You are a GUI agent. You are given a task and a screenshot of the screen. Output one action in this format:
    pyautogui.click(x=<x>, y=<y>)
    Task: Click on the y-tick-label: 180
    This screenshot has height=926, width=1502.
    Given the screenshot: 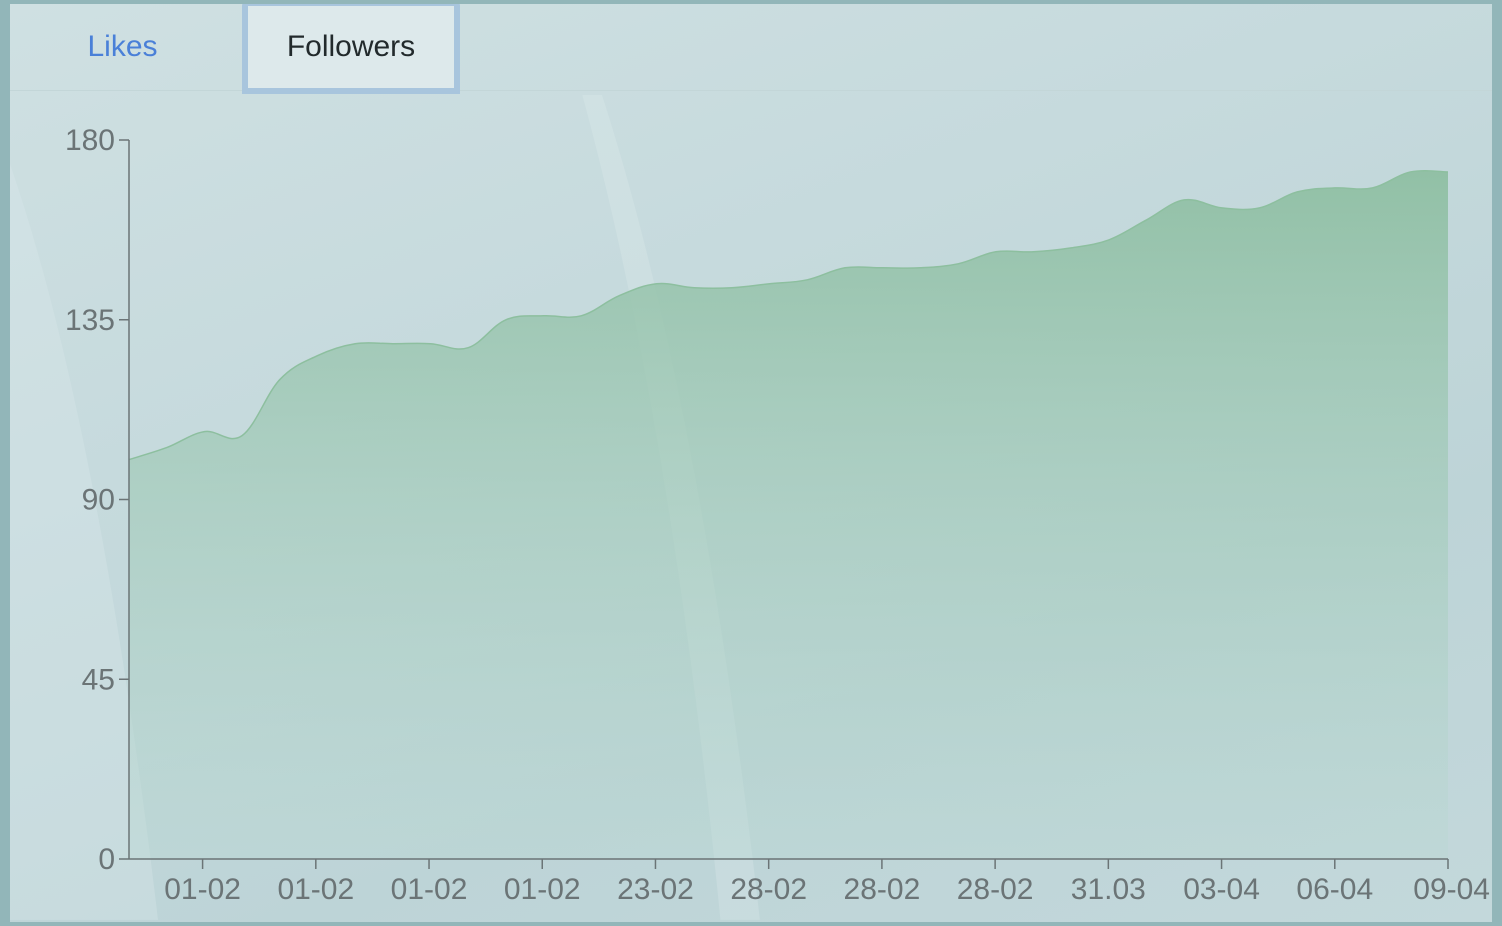 What is the action you would take?
    pyautogui.click(x=90, y=140)
    